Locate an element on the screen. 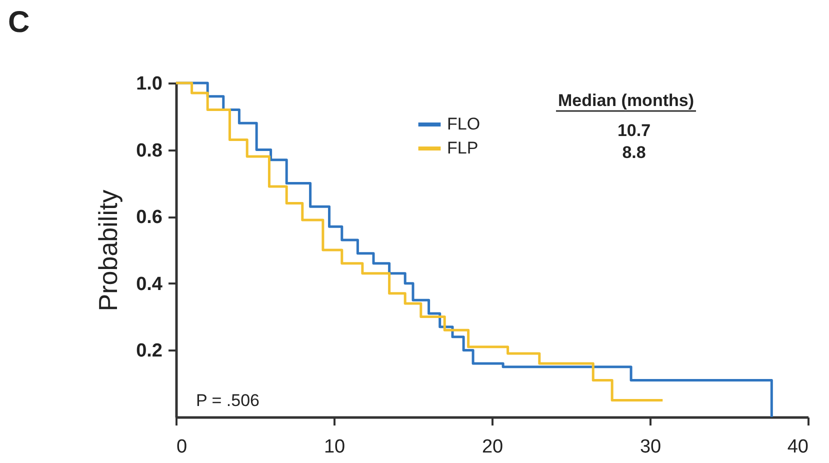 Image resolution: width=829 pixels, height=463 pixels. y-tick-label: 0.8 is located at coordinates (149, 151).